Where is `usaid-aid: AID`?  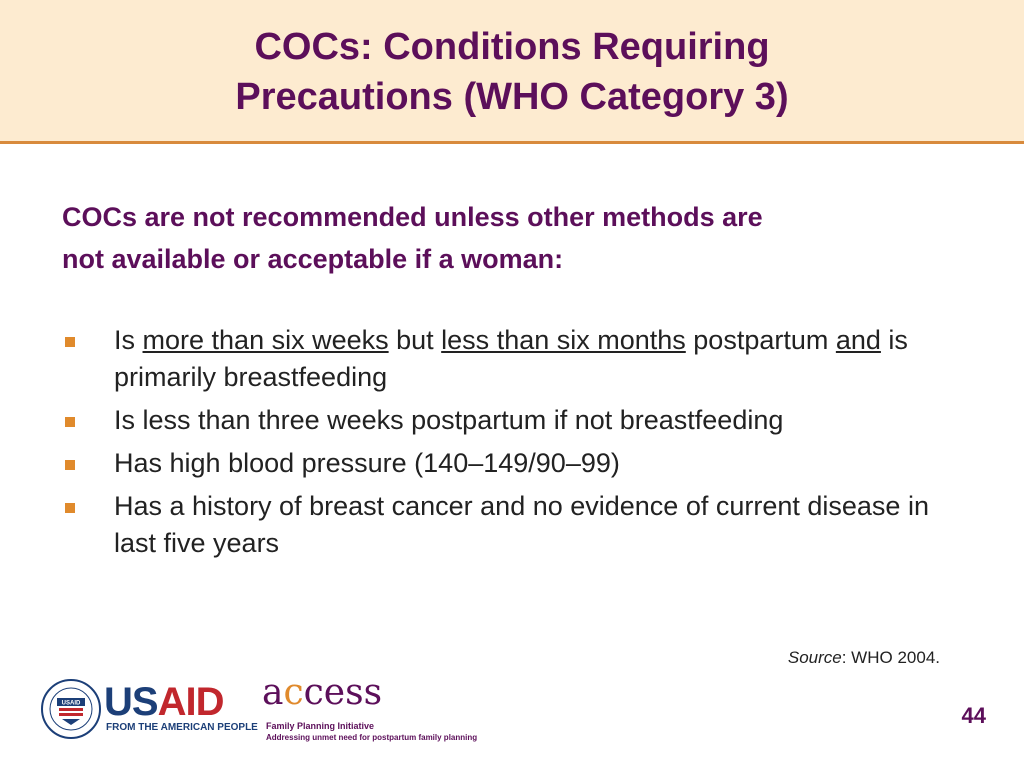 usaid-aid: AID is located at coordinates (191, 702).